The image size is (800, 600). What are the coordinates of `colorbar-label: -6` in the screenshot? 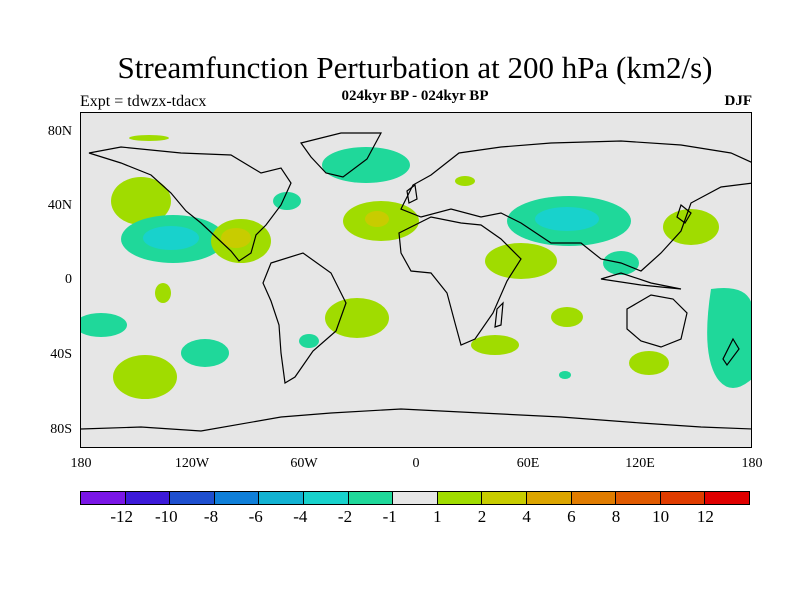 It's located at (255, 516).